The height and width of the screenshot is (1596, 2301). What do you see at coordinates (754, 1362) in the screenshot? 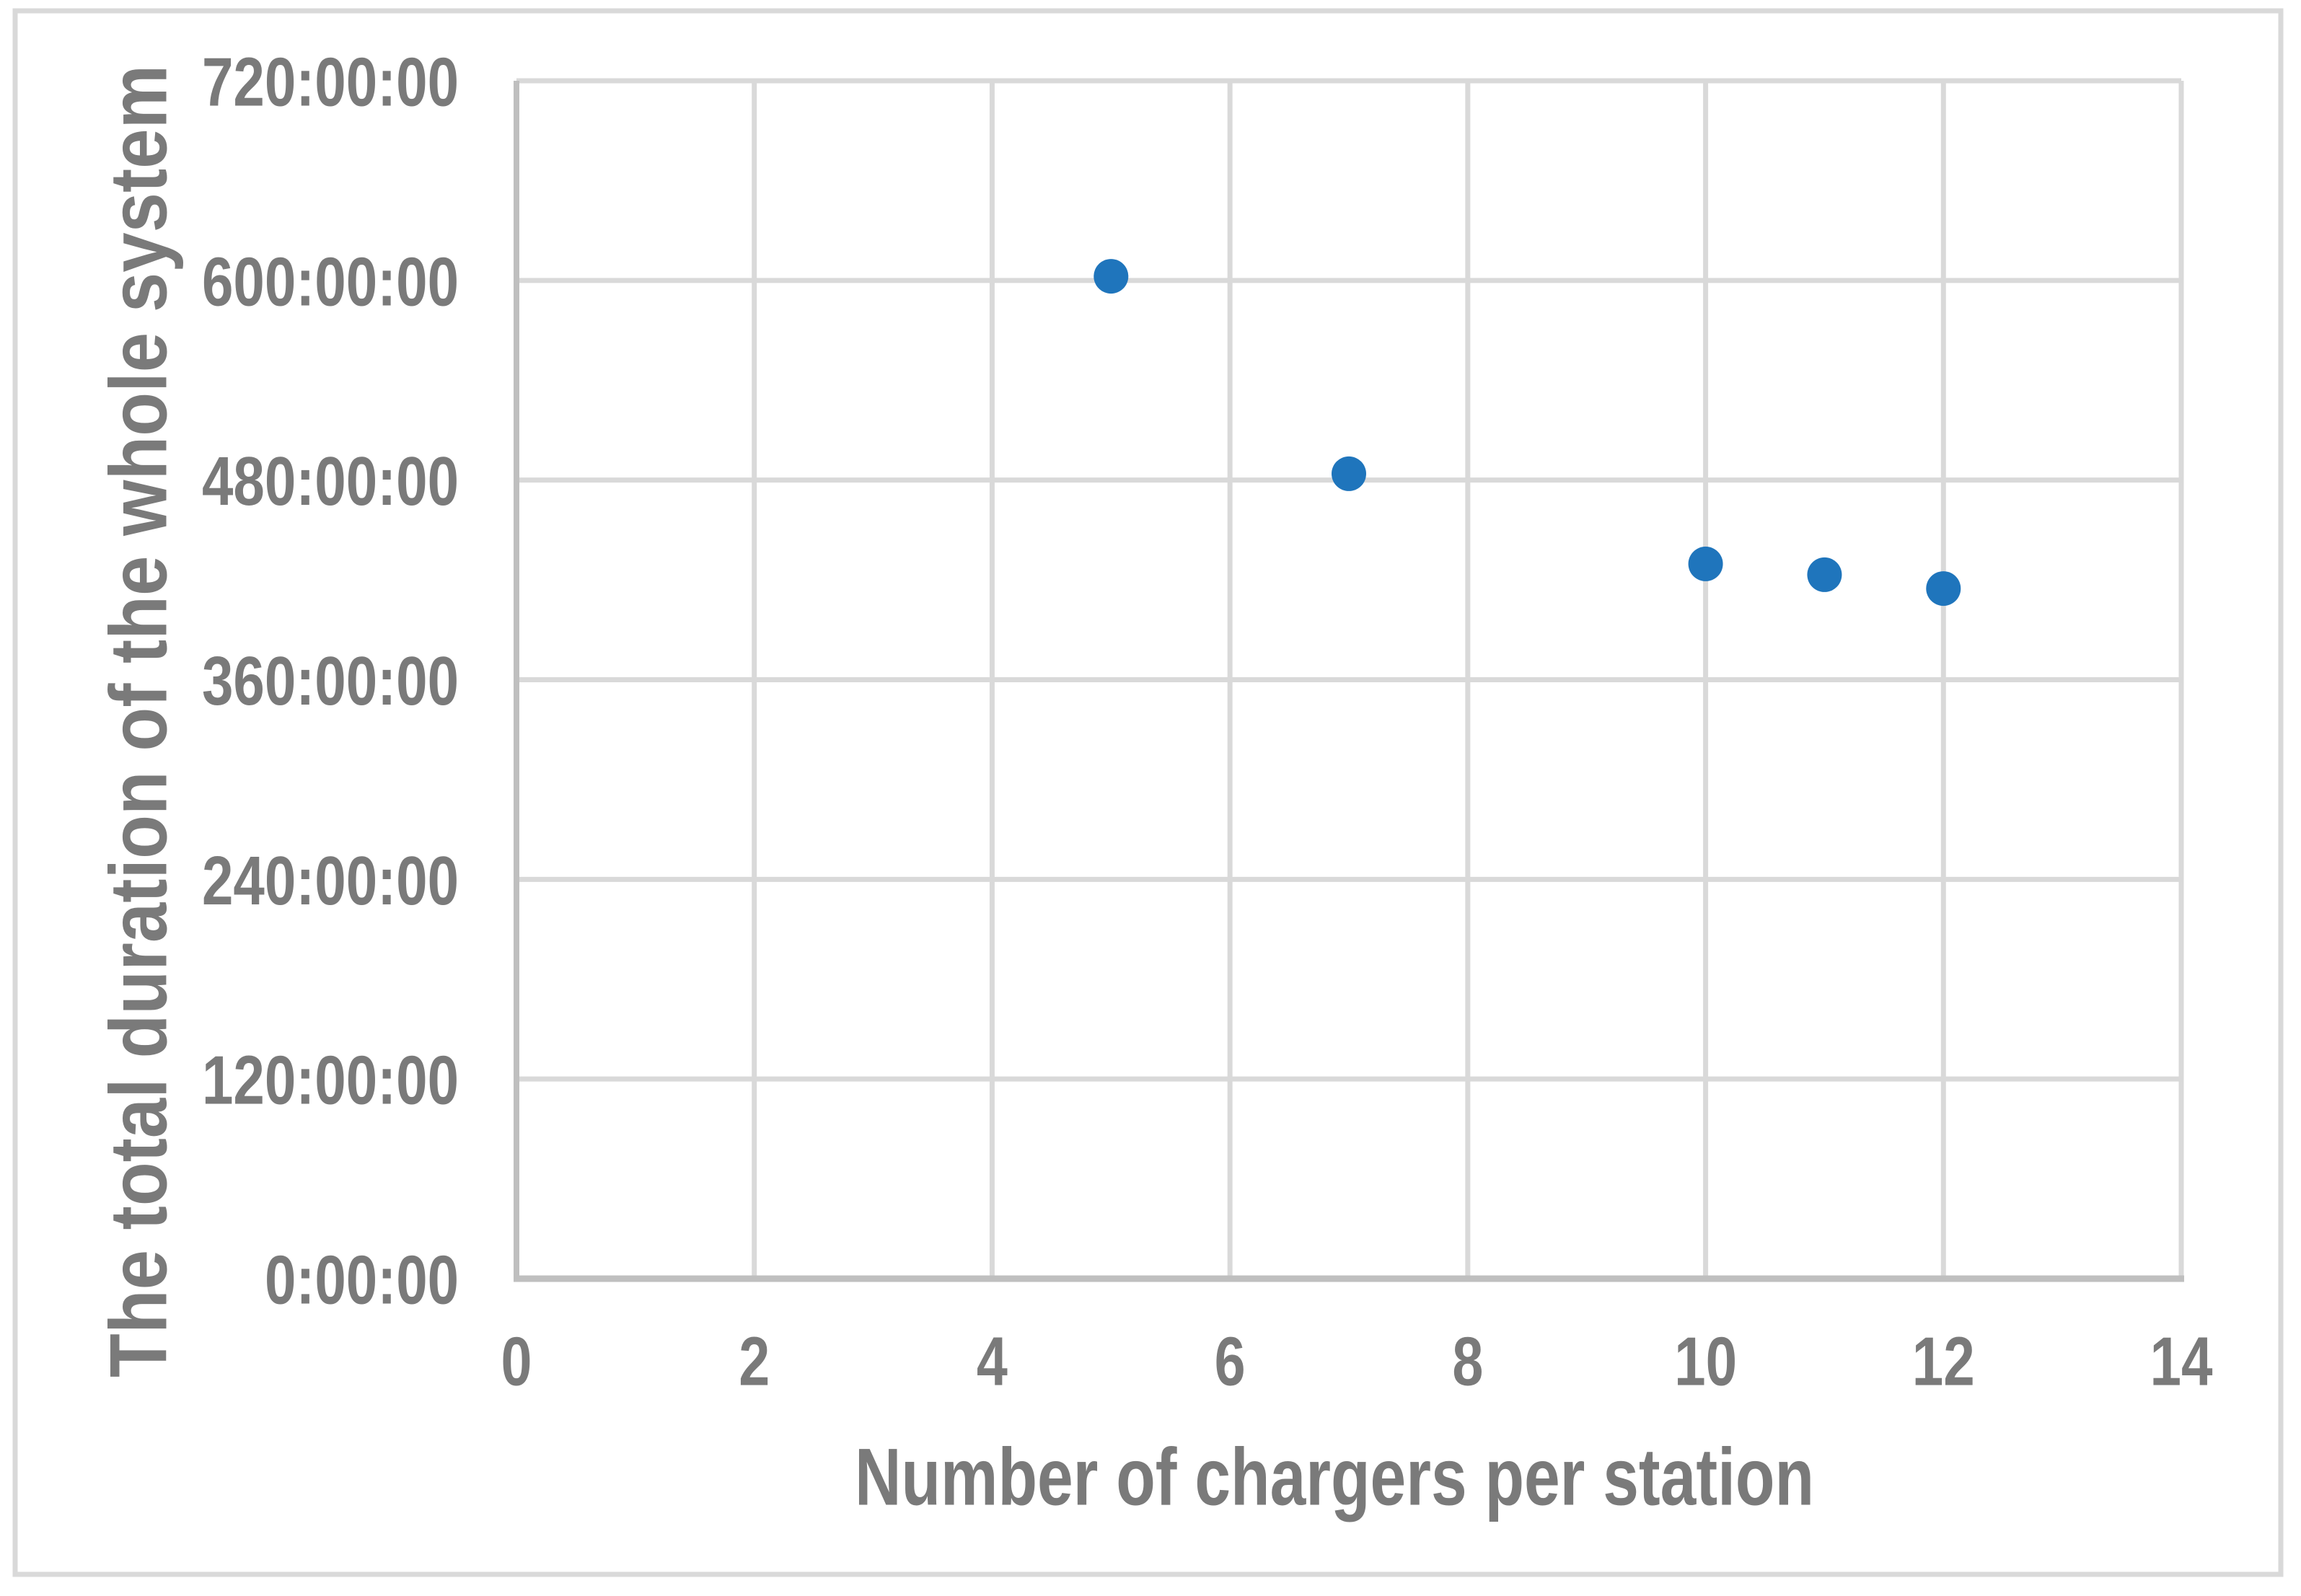
I see `x-tick-label: 2` at bounding box center [754, 1362].